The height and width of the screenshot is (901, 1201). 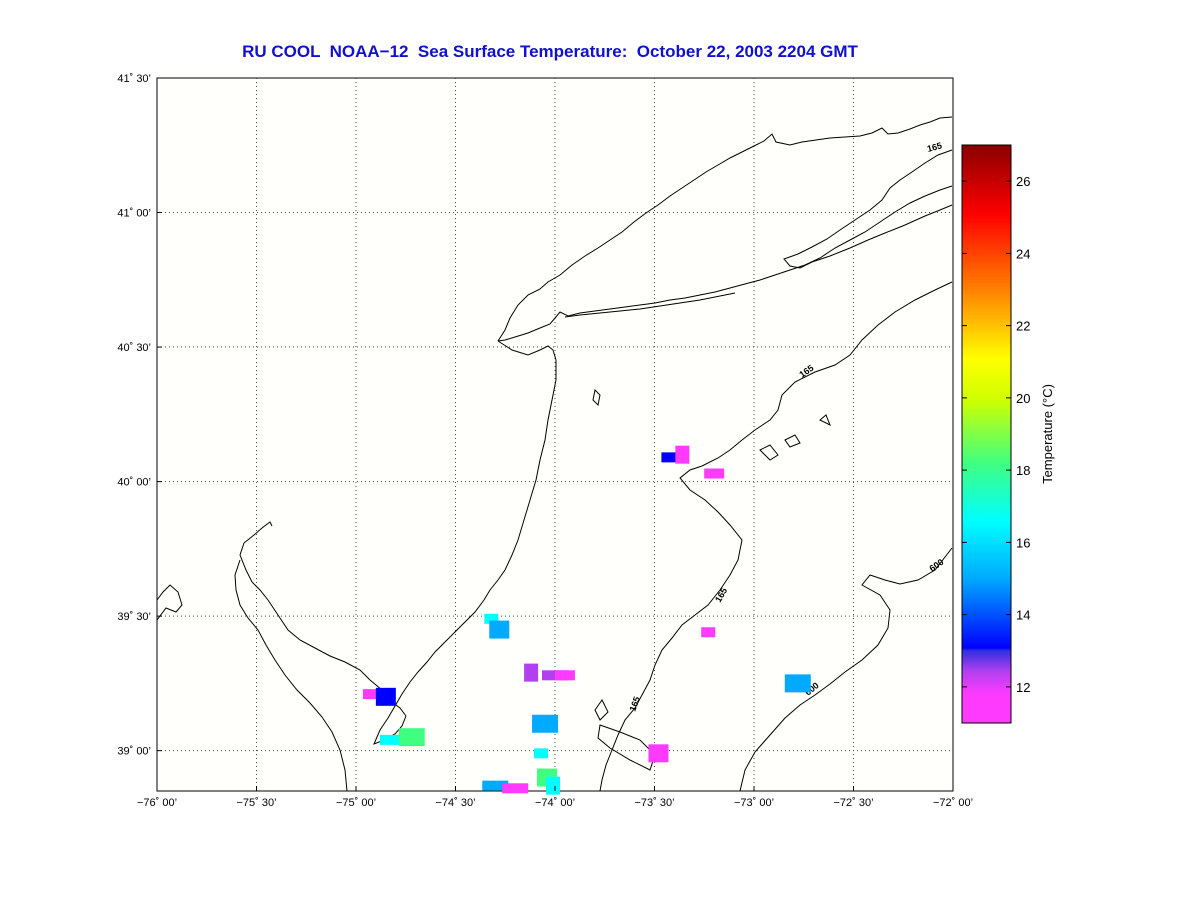 What do you see at coordinates (1023, 253) in the screenshot?
I see `colorbar-tick-label: 24` at bounding box center [1023, 253].